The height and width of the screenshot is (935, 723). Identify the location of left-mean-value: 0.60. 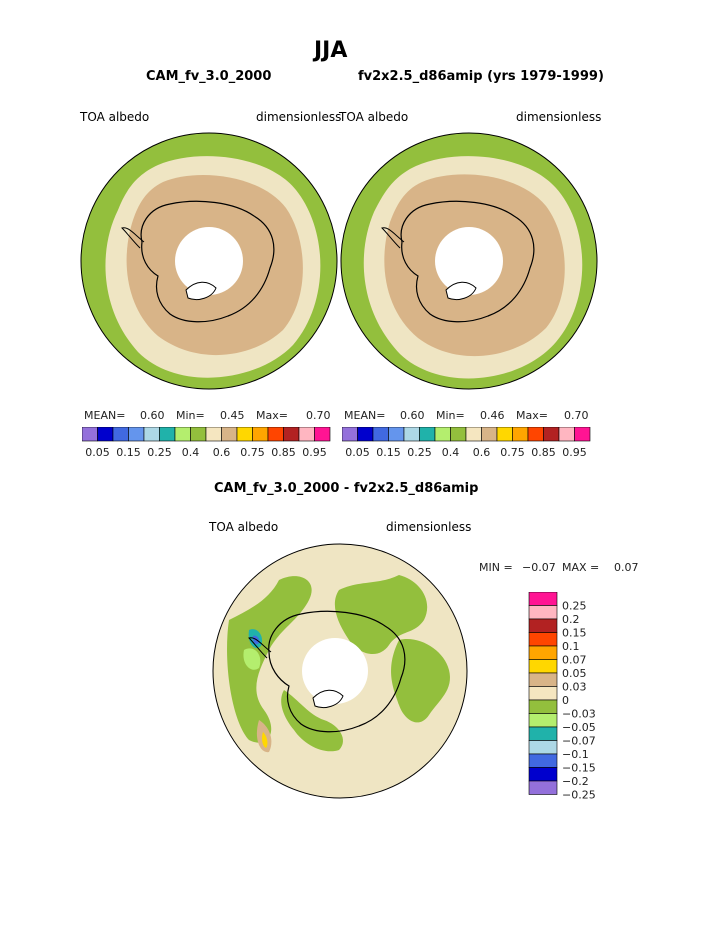
(152, 415).